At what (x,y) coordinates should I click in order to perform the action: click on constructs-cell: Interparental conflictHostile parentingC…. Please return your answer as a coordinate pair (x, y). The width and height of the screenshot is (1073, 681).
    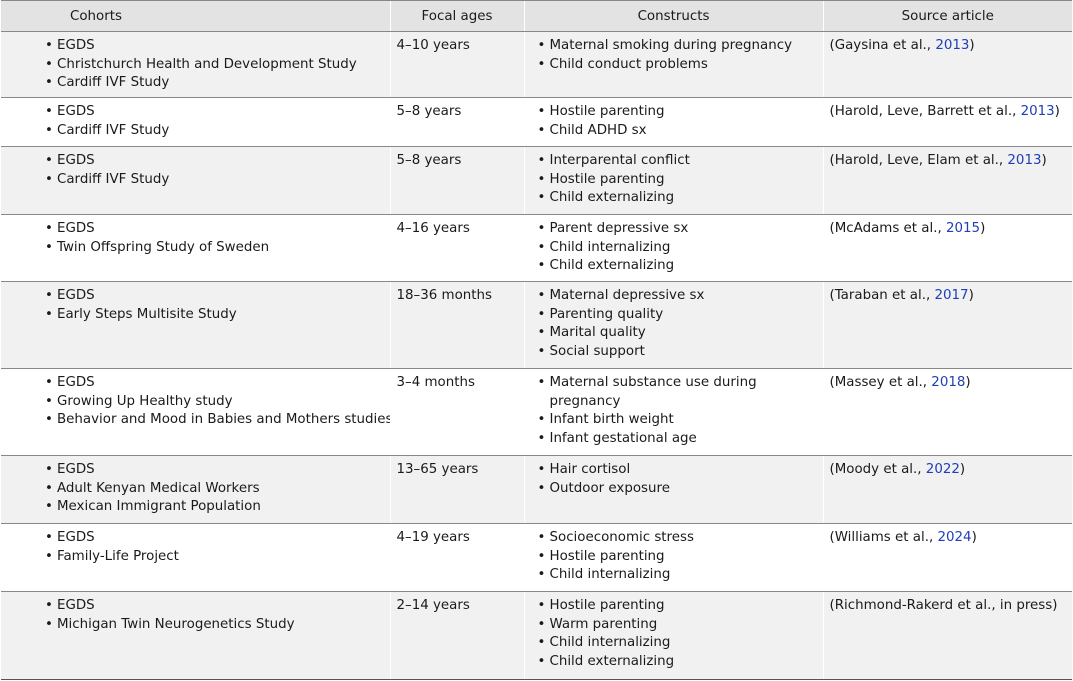
    Looking at the image, I should click on (673, 180).